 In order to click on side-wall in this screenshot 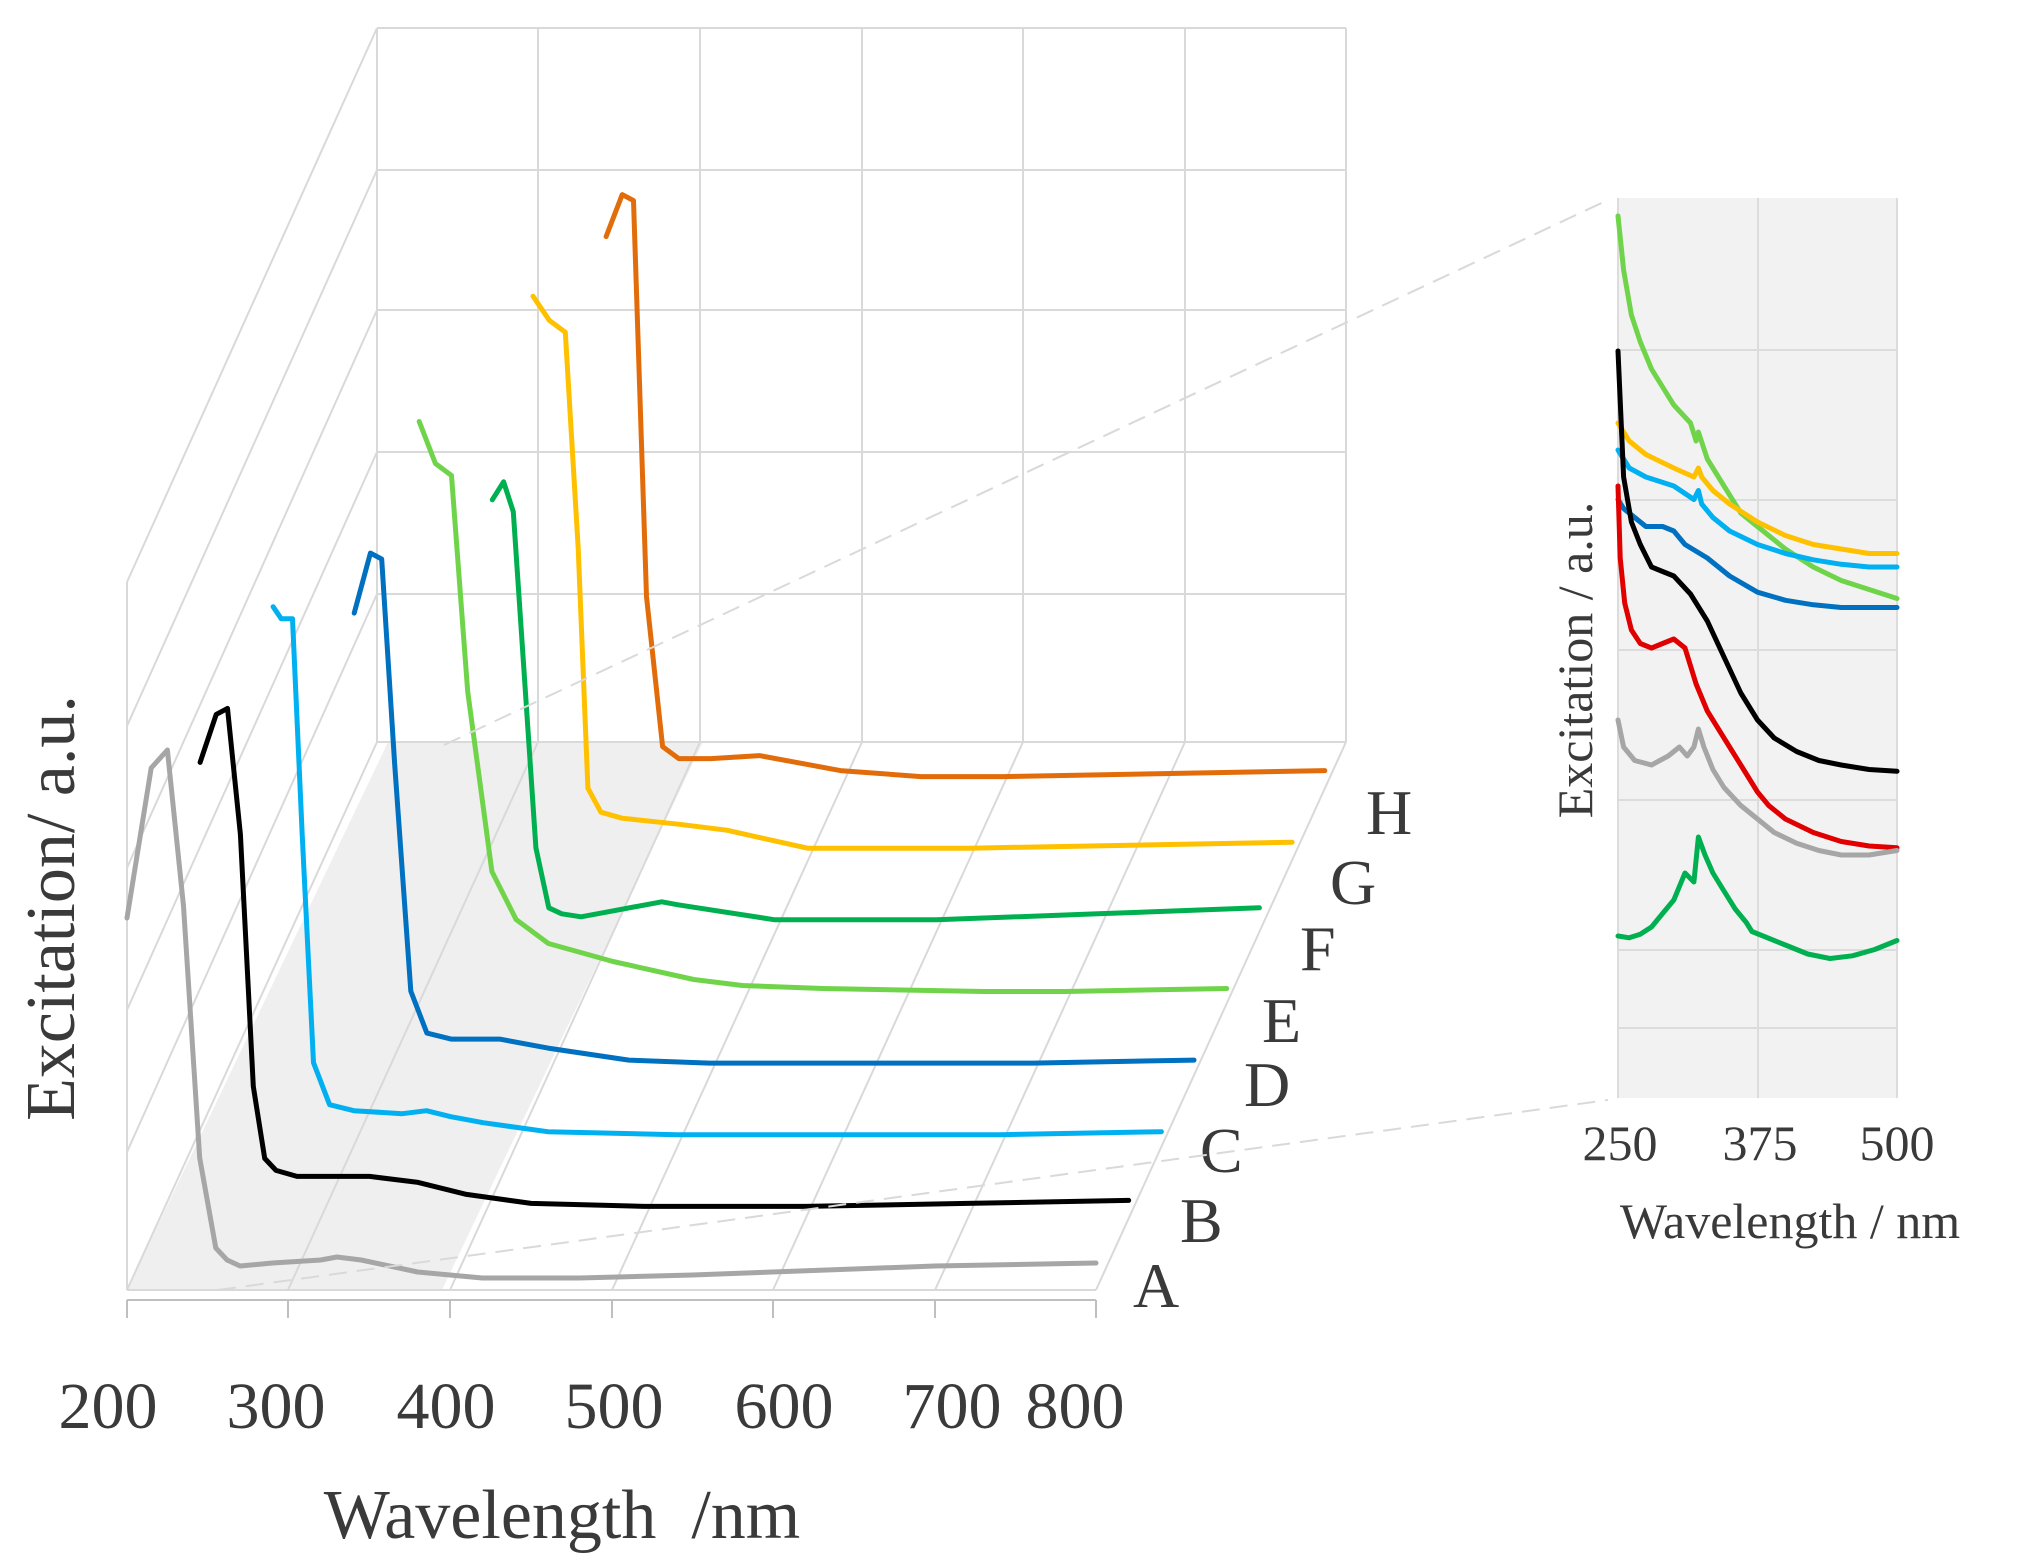, I will do `click(252, 658)`.